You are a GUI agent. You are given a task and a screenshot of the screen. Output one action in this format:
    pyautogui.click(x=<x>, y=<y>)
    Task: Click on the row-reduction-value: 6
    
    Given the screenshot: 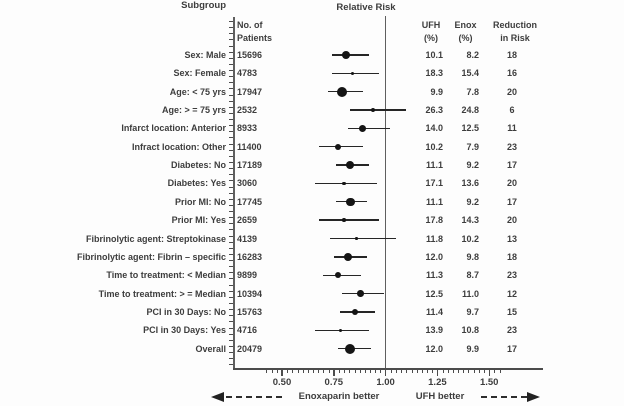 What is the action you would take?
    pyautogui.click(x=512, y=110)
    